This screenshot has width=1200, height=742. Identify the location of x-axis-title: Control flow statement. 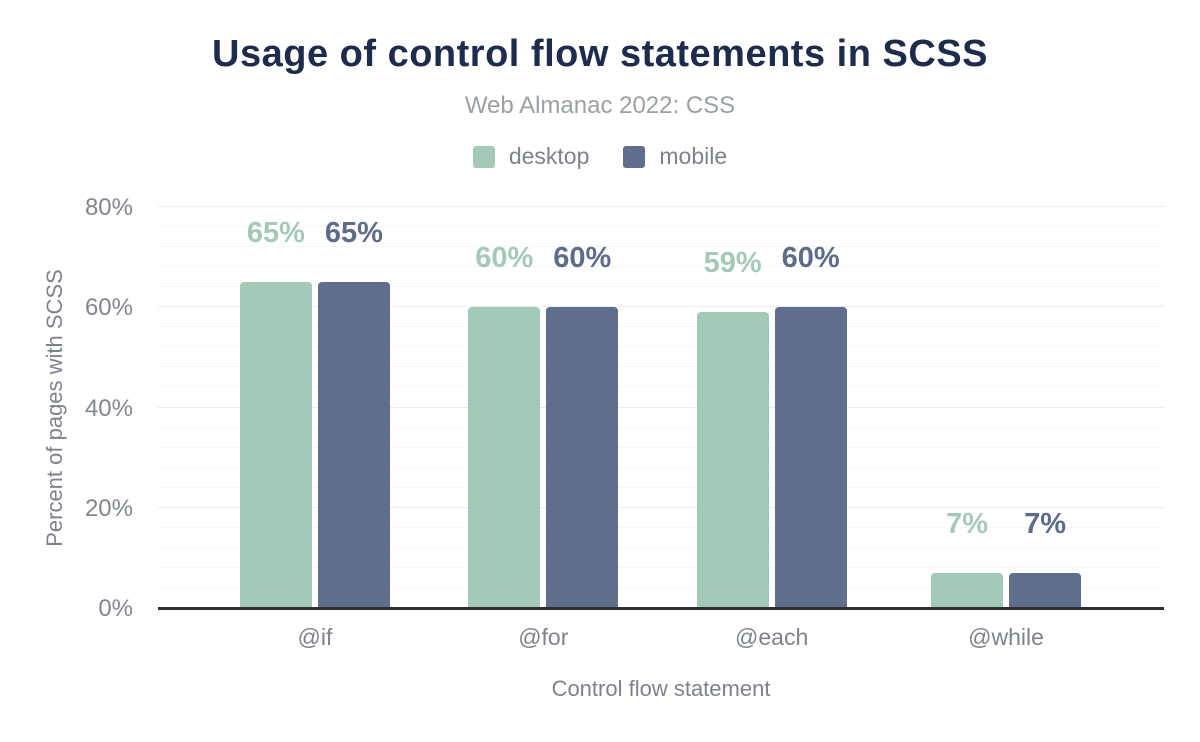
(661, 688).